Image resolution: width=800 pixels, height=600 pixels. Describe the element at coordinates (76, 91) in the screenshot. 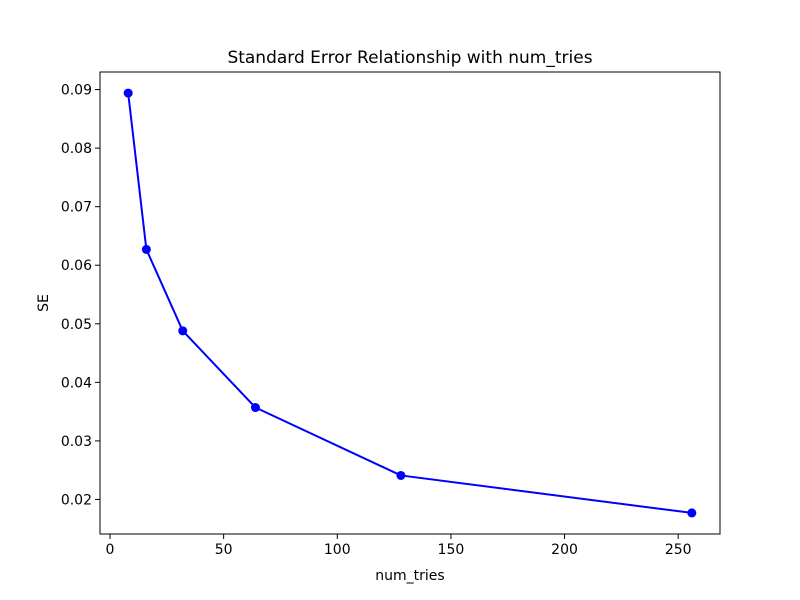

I see `y-tick-label: 0.09` at that location.